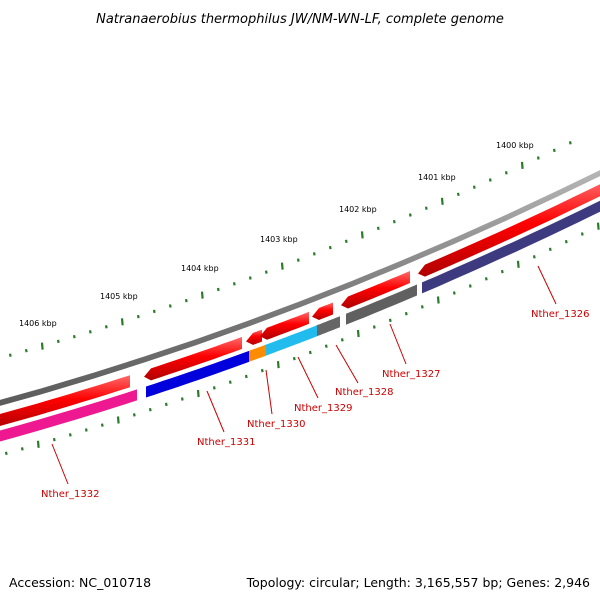 The image size is (600, 600). What do you see at coordinates (515, 145) in the screenshot?
I see `kbp-label-1400: 1400 kbp` at bounding box center [515, 145].